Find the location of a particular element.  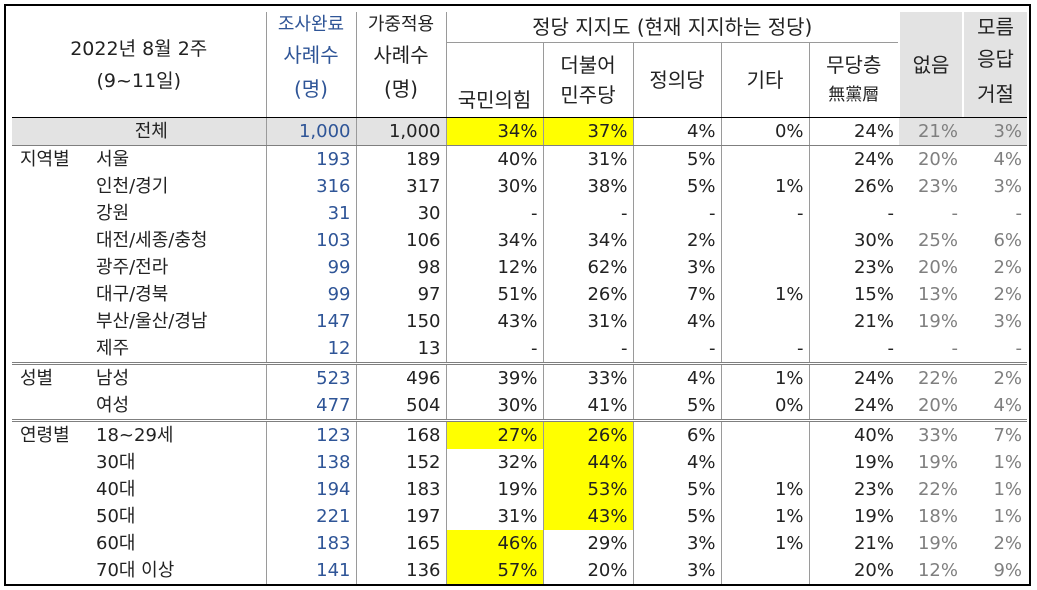

table-row: 제주 12 13 - - - - - - - is located at coordinates (519, 350).